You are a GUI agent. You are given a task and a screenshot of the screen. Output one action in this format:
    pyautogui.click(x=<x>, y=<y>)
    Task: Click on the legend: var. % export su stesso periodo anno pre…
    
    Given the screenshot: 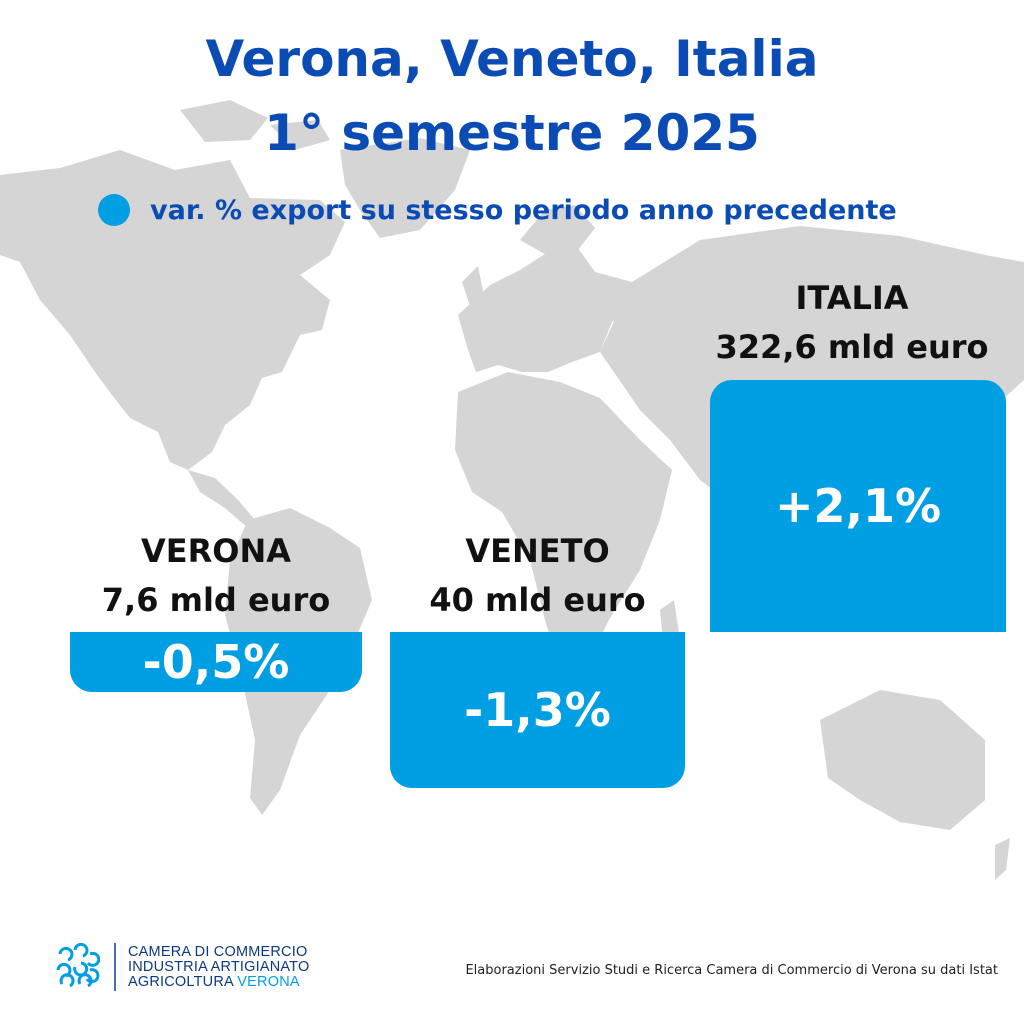 What is the action you would take?
    pyautogui.click(x=497, y=210)
    